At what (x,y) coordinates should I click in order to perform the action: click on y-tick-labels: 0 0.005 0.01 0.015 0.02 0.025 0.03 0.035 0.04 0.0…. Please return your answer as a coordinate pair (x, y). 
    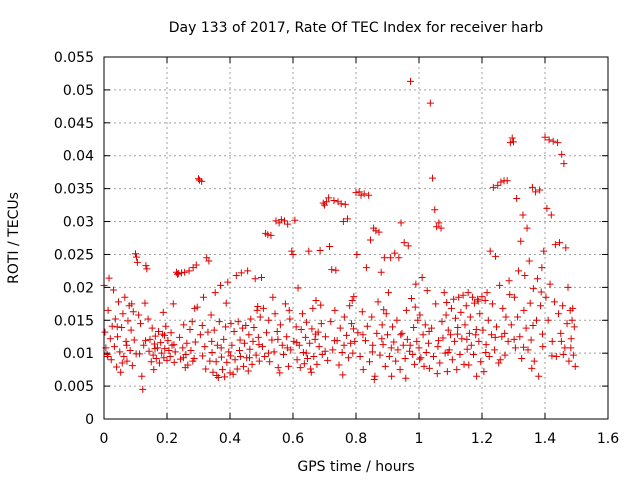
    Looking at the image, I should click on (74, 239).